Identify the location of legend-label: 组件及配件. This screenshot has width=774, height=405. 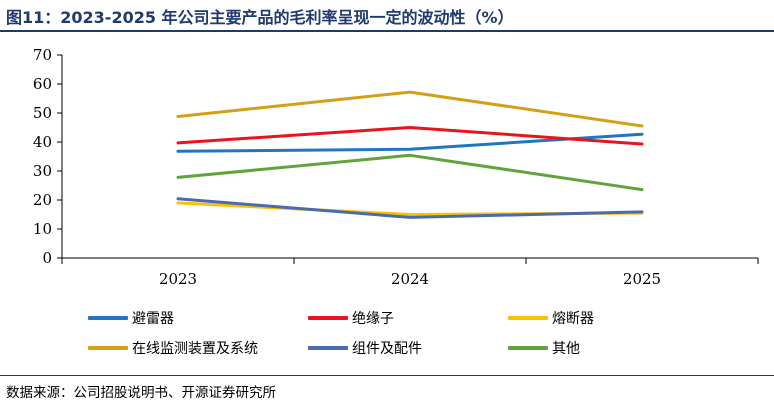
(387, 349).